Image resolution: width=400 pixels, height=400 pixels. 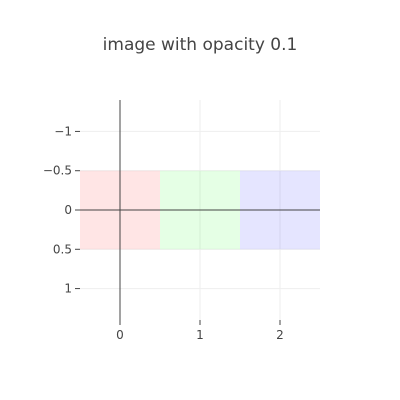 What do you see at coordinates (61, 210) in the screenshot?
I see `y-axis-ticks: −1 −0.5 0 0.5 1` at bounding box center [61, 210].